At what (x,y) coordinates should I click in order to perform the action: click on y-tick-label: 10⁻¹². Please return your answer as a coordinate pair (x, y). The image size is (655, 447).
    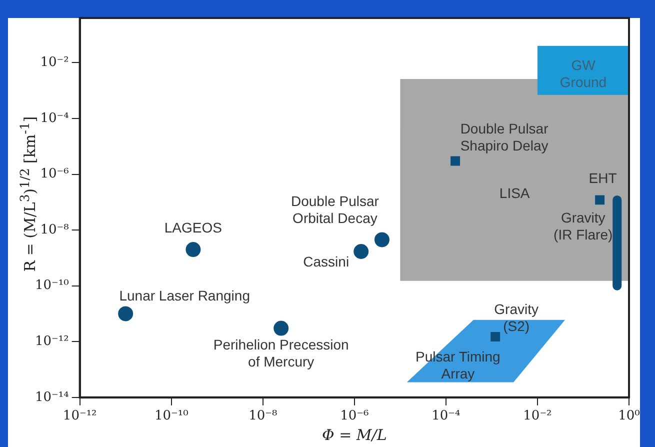
    Looking at the image, I should click on (52, 341).